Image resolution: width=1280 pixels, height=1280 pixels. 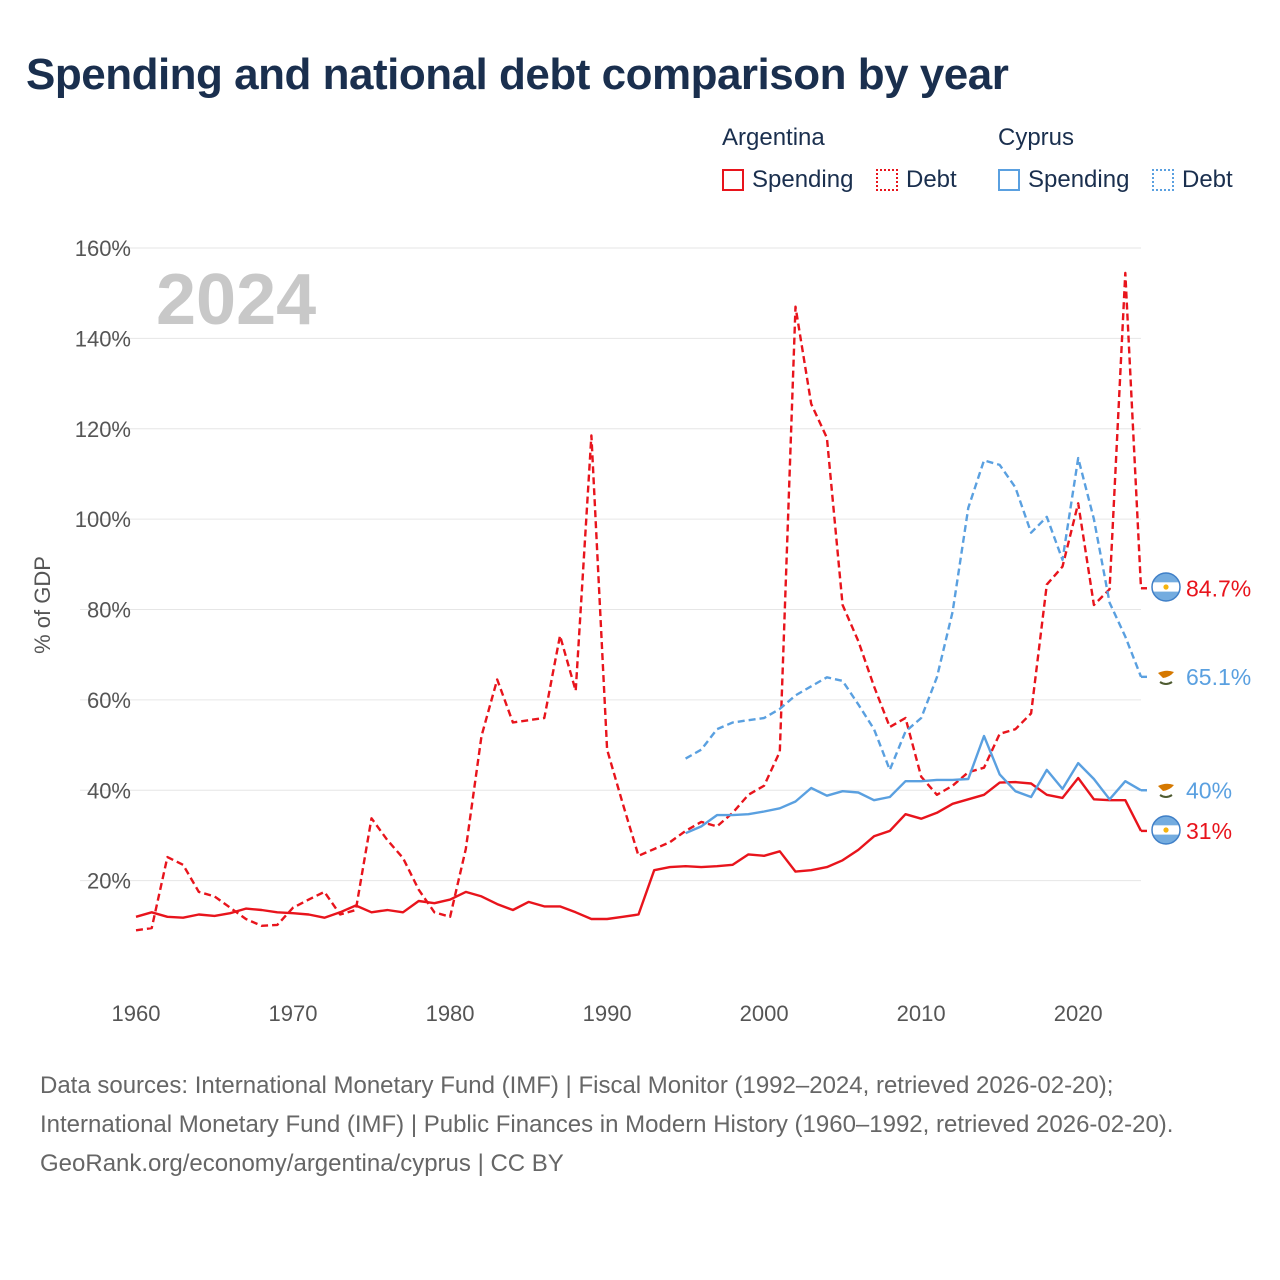 I want to click on legend-item-argentina-debt: Debt, so click(x=916, y=180).